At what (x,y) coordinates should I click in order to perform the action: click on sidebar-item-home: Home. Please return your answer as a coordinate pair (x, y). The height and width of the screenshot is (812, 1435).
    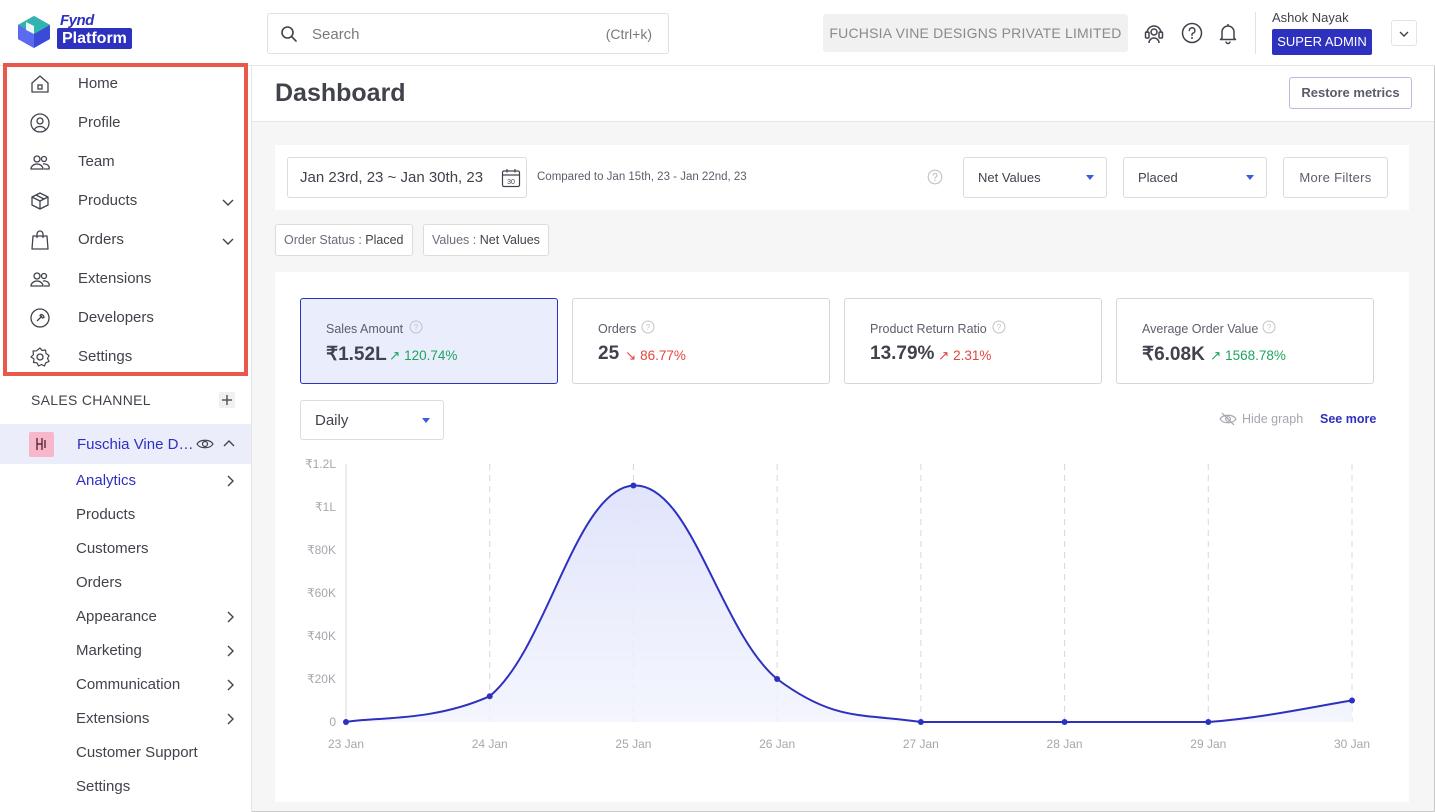
    Looking at the image, I should click on (126, 84).